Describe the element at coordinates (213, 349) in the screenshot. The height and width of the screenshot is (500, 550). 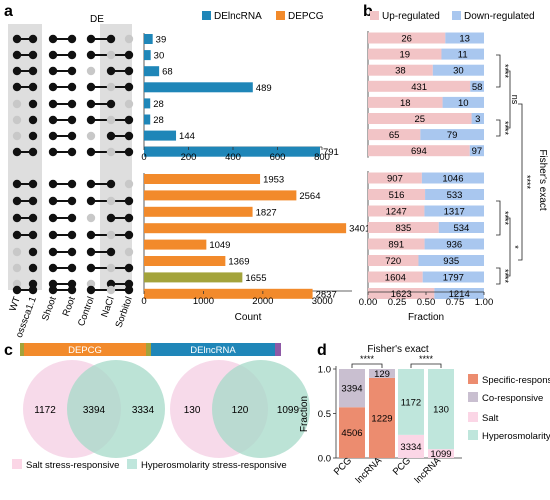
I see `c-bar-delncrna` at that location.